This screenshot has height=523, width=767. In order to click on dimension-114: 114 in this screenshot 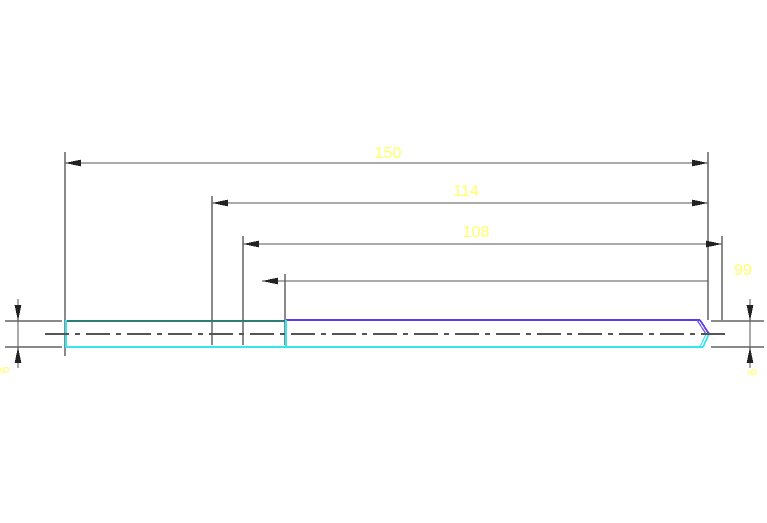, I will do `click(460, 195)`.